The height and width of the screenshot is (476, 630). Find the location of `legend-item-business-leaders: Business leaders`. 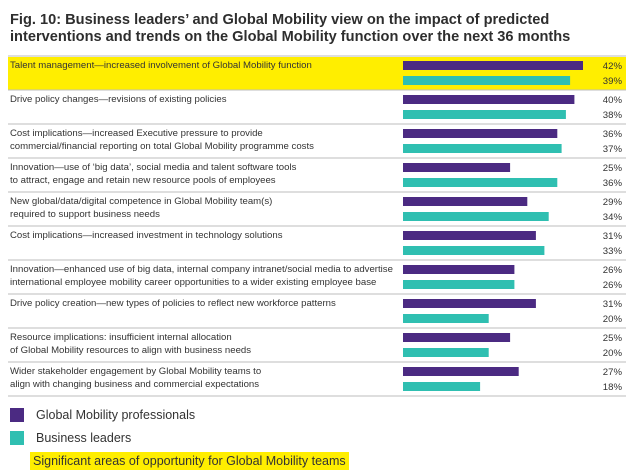

legend-item-business-leaders: Business leaders is located at coordinates (70, 438).